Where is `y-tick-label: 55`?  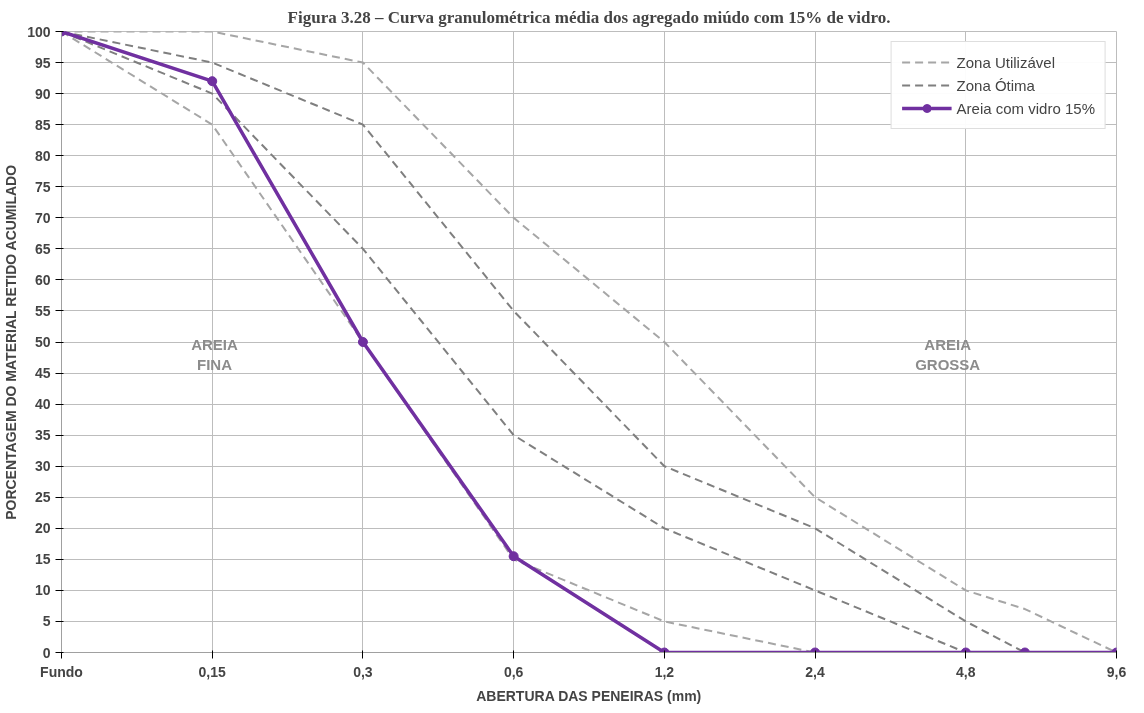 y-tick-label: 55 is located at coordinates (42, 310).